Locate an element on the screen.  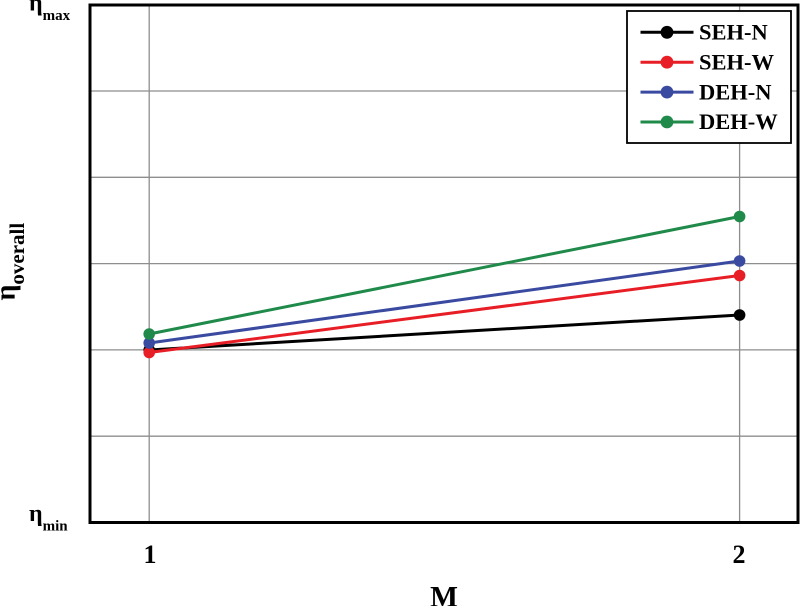
svg-text: DEH-W is located at coordinates (738, 121).